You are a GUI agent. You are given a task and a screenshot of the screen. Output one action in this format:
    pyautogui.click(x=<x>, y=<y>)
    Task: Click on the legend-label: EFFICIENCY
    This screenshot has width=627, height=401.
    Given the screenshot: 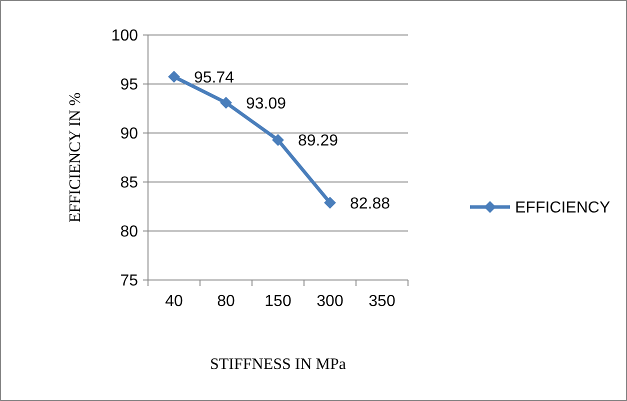 What is the action you would take?
    pyautogui.click(x=562, y=208)
    